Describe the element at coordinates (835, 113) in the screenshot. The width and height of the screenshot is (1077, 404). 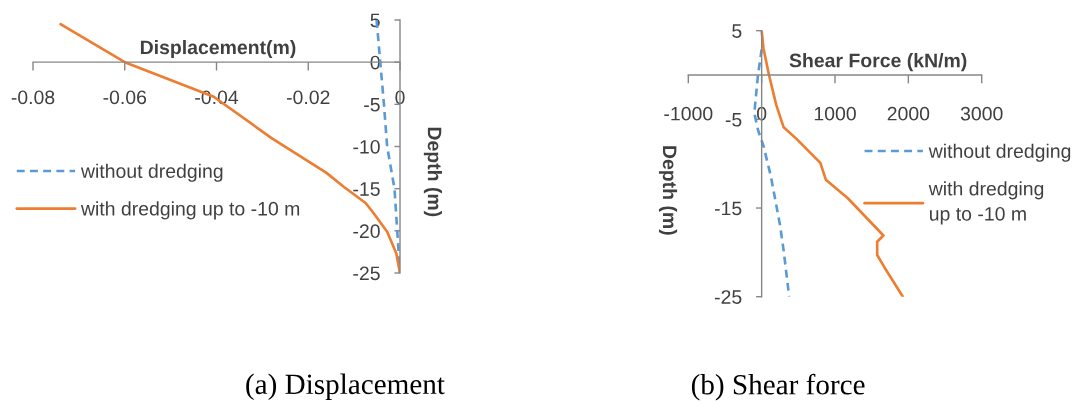
I see `x-tick-label: 1000` at that location.